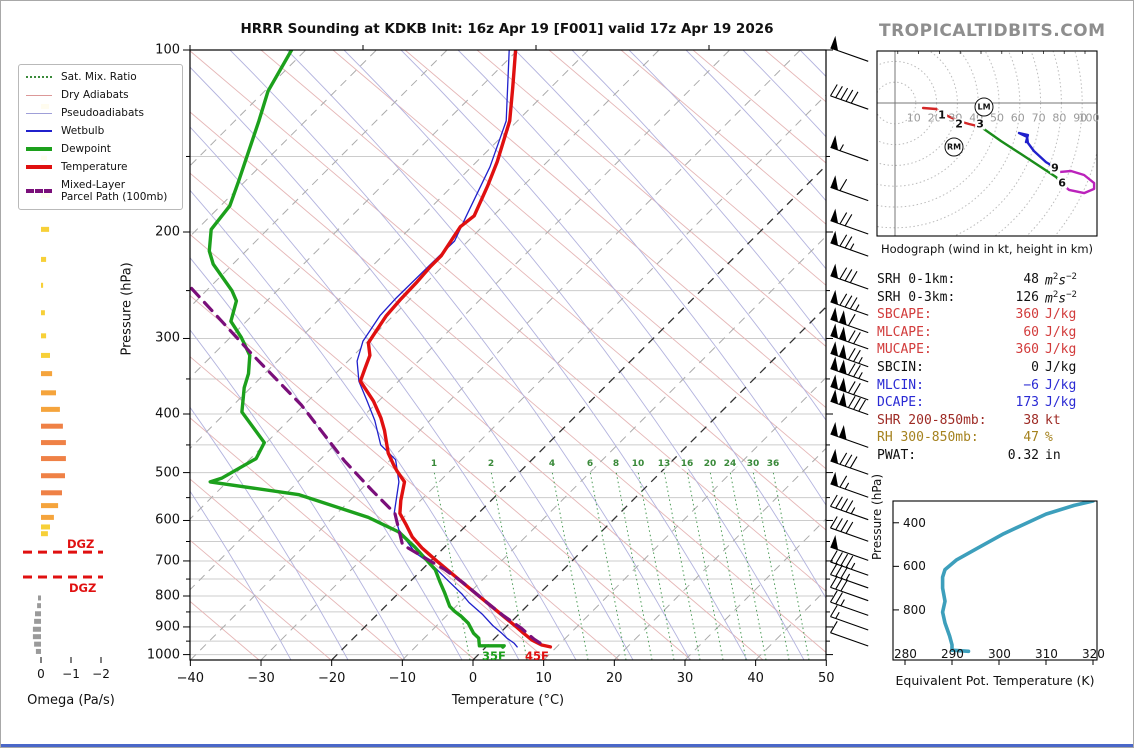 The image size is (1134, 748). Describe the element at coordinates (100, 149) in the screenshot. I see `legend-item-dewpoint: Dewpoint` at that location.